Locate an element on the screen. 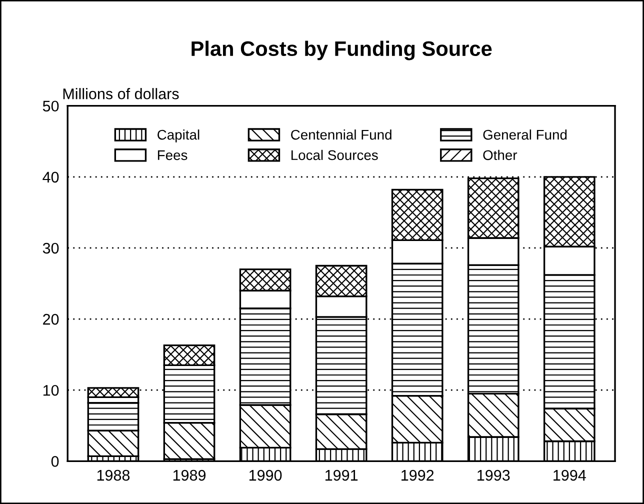 This screenshot has height=504, width=644. legend-label: Fees is located at coordinates (173, 155).